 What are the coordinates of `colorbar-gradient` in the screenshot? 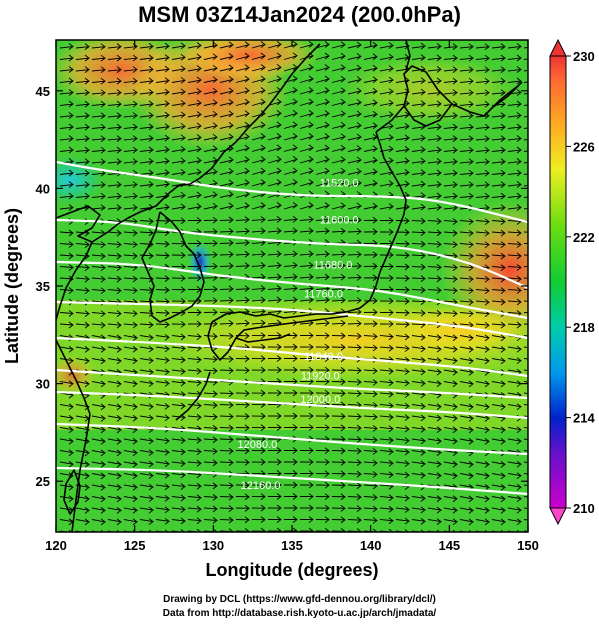 It's located at (558, 282).